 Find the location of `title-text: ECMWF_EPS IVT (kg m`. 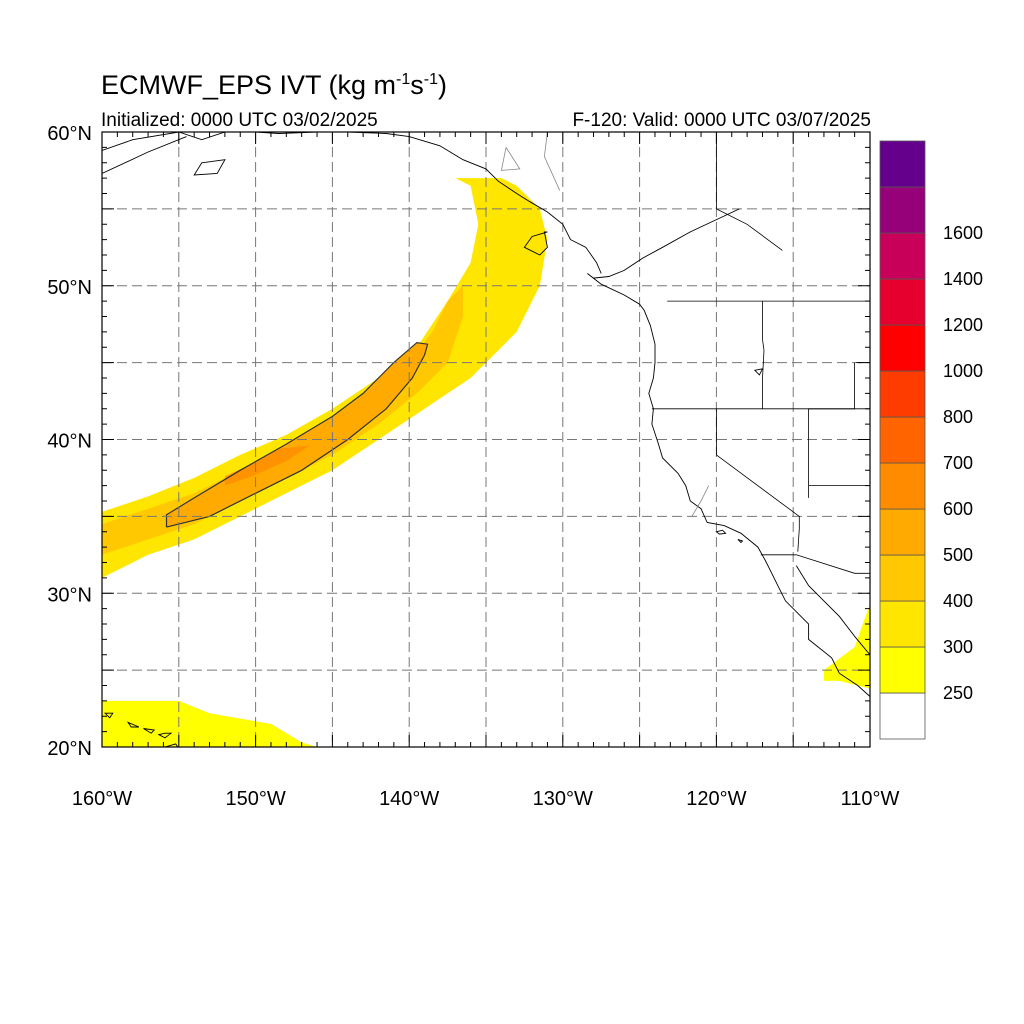

title-text: ECMWF_EPS IVT (kg m is located at coordinates (249, 85).